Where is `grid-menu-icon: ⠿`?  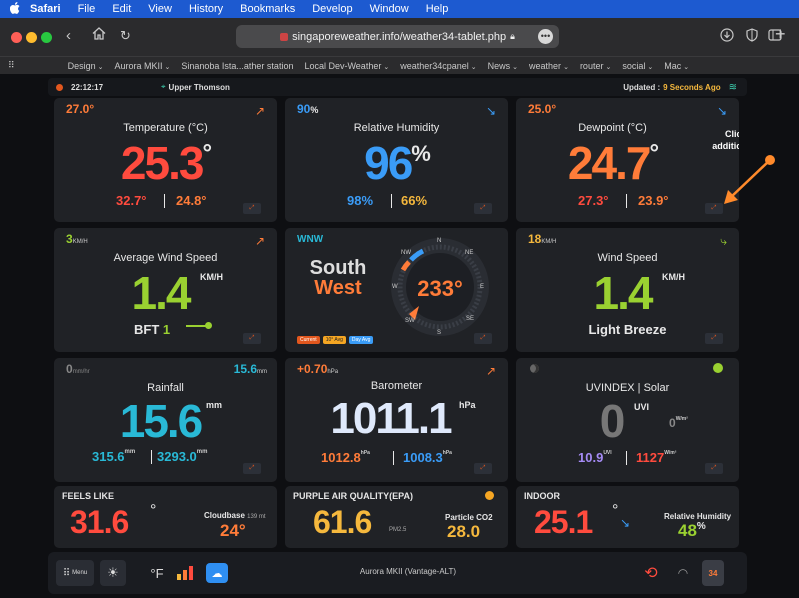 grid-menu-icon: ⠿ is located at coordinates (66, 573).